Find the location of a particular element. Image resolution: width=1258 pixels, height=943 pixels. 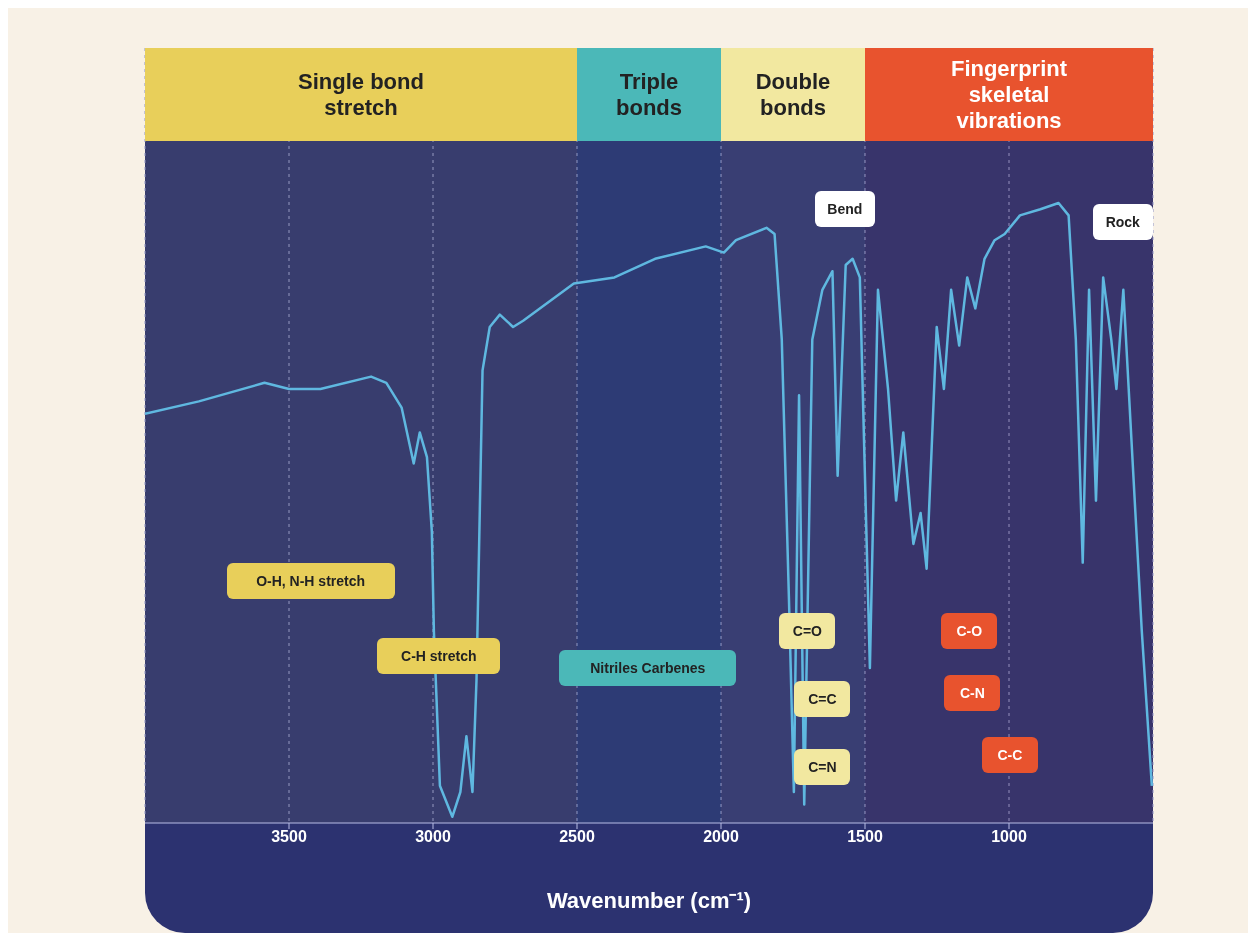

note-box: Nitriles Carbenes is located at coordinates (648, 668).